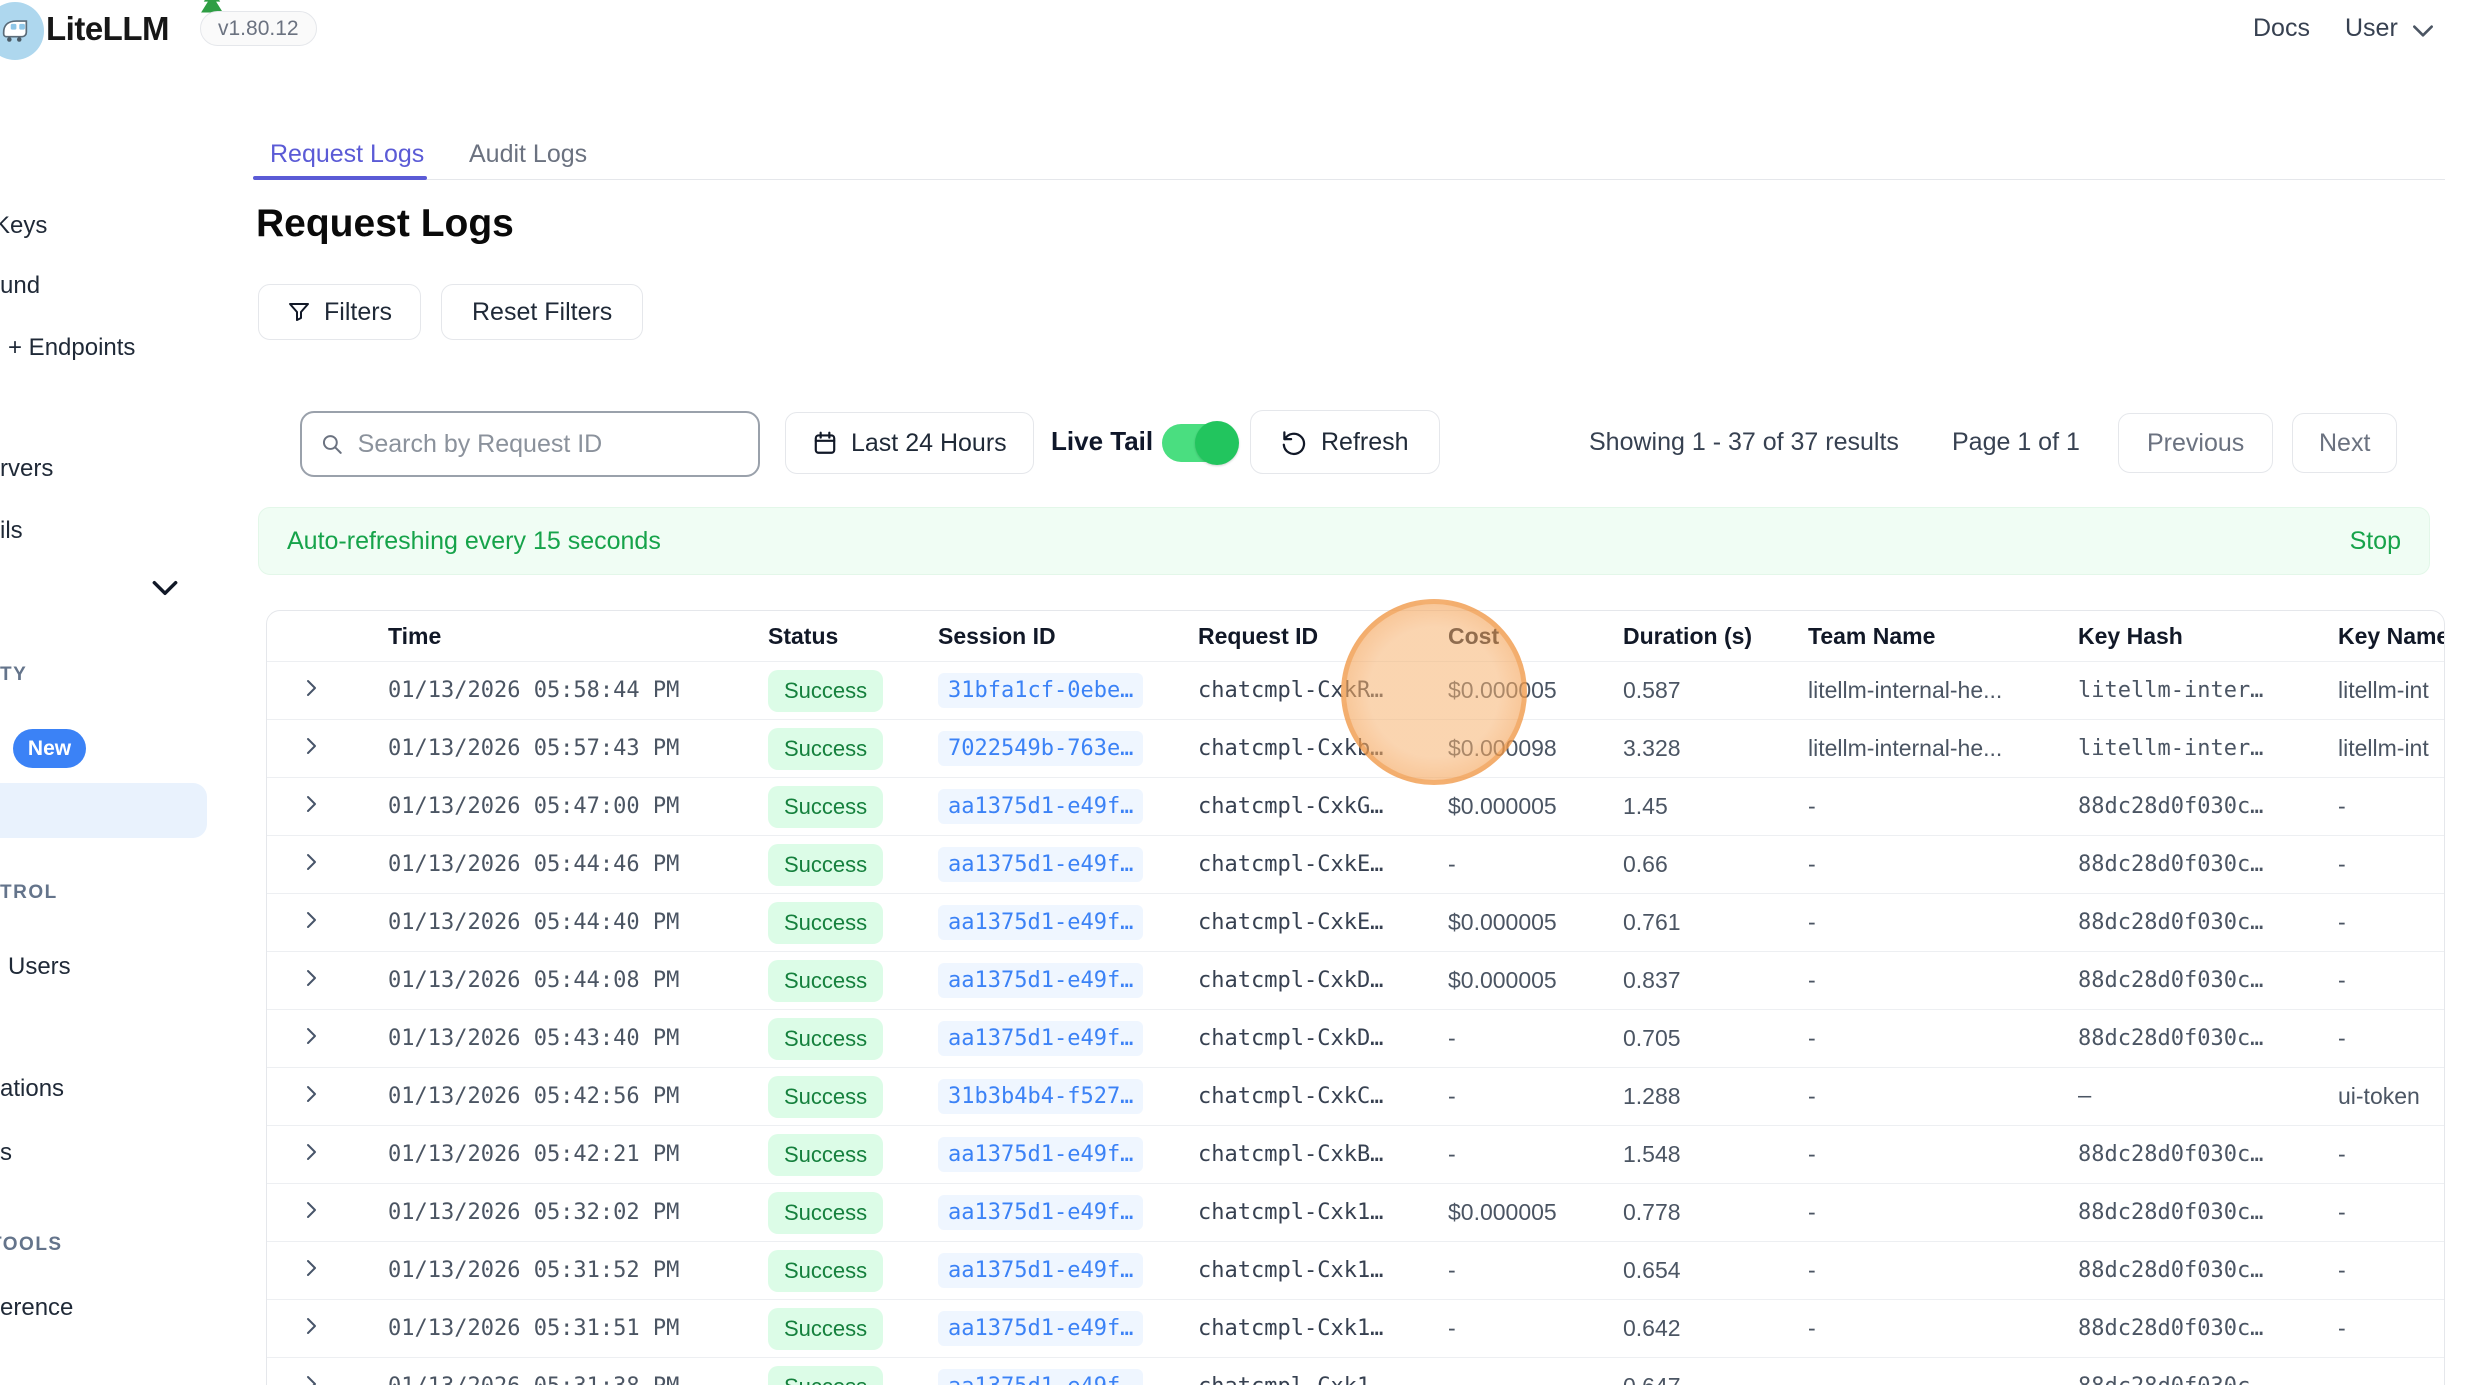 The width and height of the screenshot is (2477, 1385). Describe the element at coordinates (2371, 28) in the screenshot. I see `user-menu: User` at that location.